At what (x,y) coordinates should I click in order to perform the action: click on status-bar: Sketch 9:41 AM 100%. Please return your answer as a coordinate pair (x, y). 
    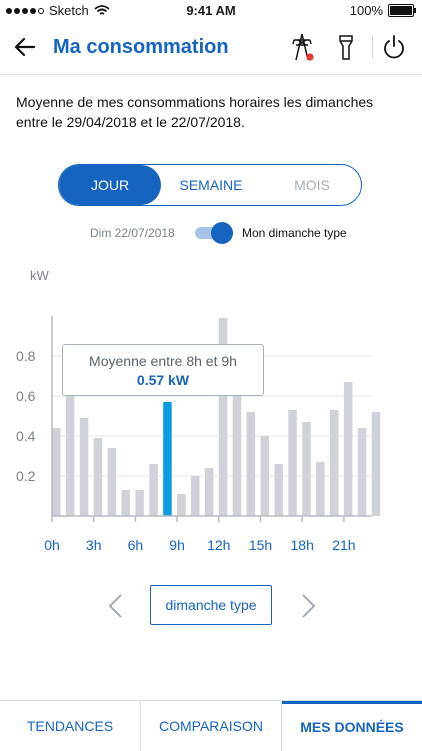
    Looking at the image, I should click on (211, 11).